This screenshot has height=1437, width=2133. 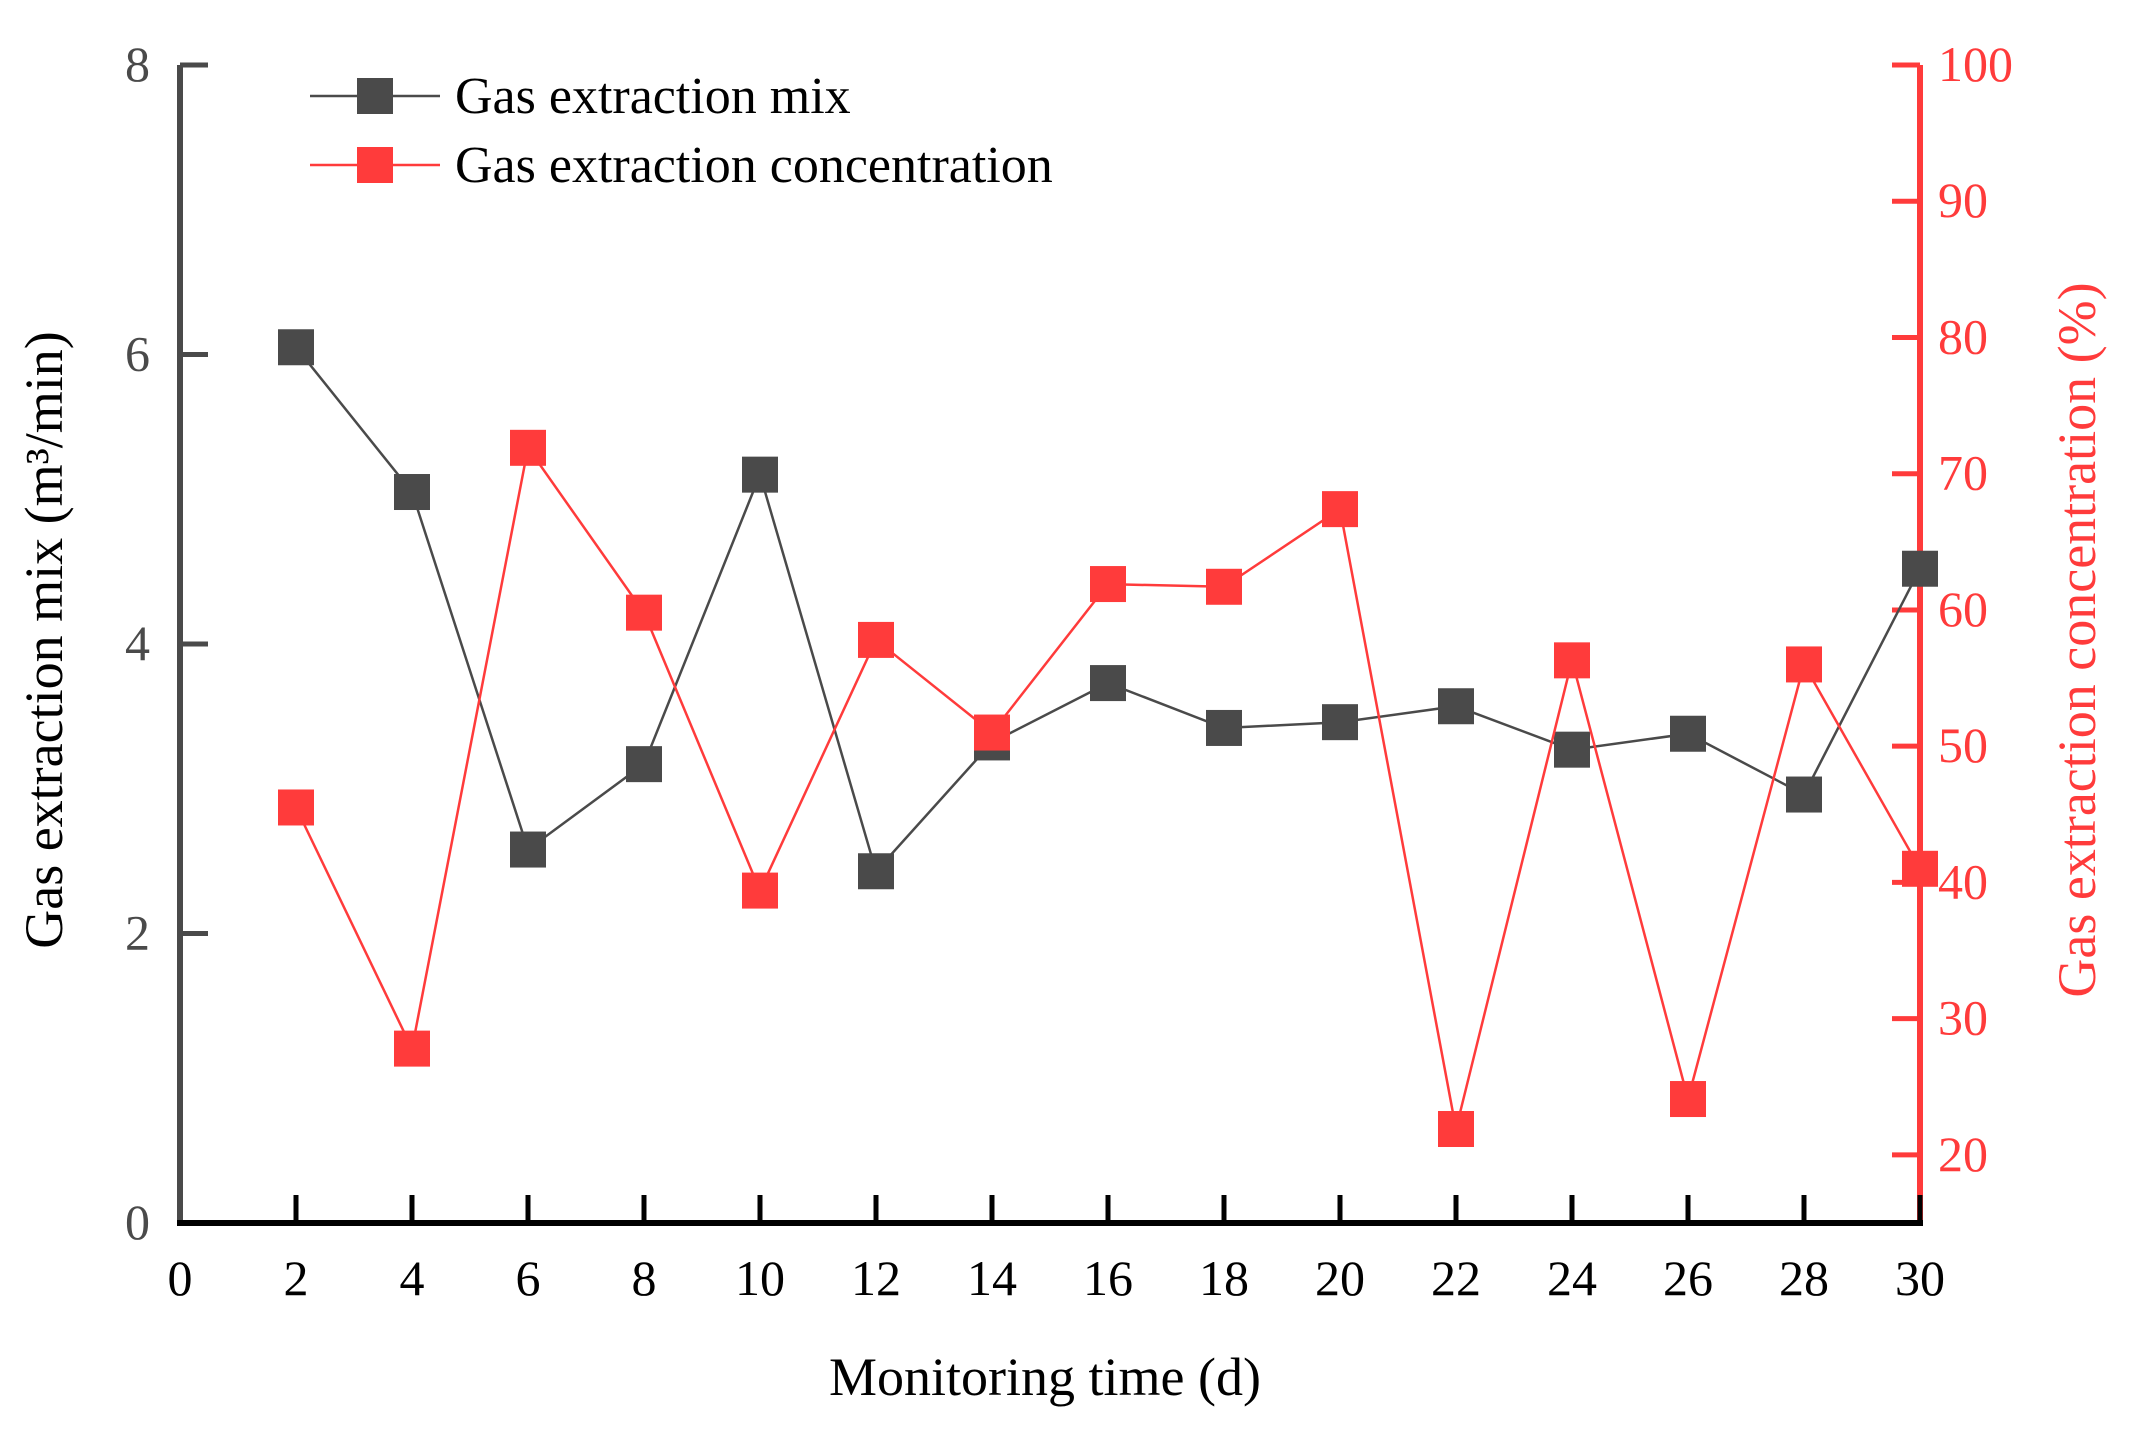 What do you see at coordinates (137, 64) in the screenshot?
I see `y-left-tick-label: 8` at bounding box center [137, 64].